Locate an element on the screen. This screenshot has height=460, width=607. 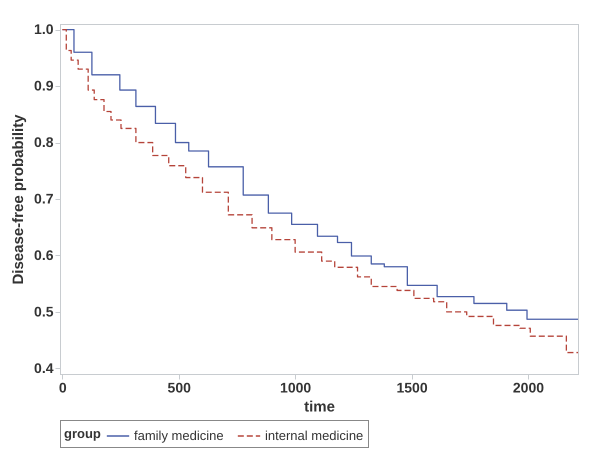
legend-title: group is located at coordinates (82, 433).